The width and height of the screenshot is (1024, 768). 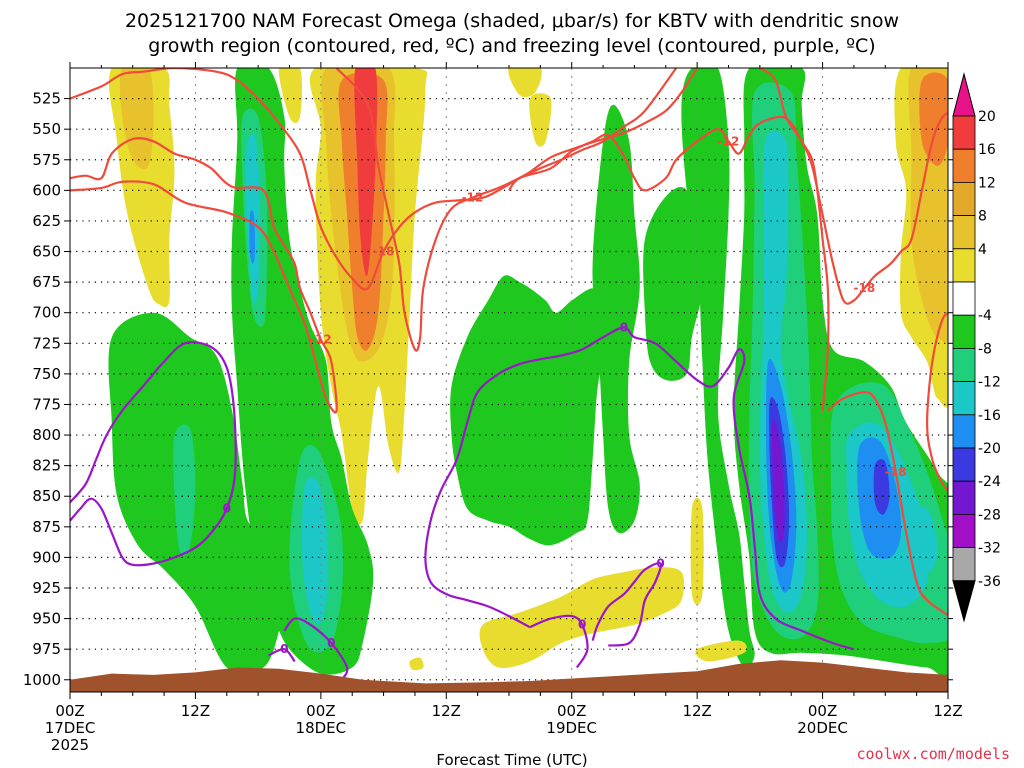 What do you see at coordinates (70, 728) in the screenshot?
I see `x-tick-label-0-1: 17DEC` at bounding box center [70, 728].